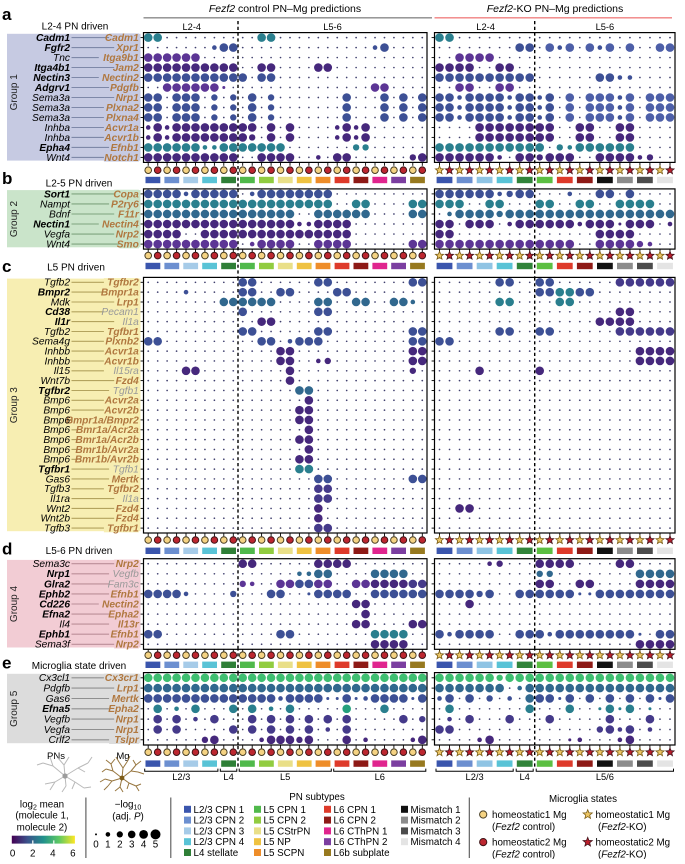 This screenshot has height=864, width=685. I want to click on svg-text: Il1a, so click(130, 499).